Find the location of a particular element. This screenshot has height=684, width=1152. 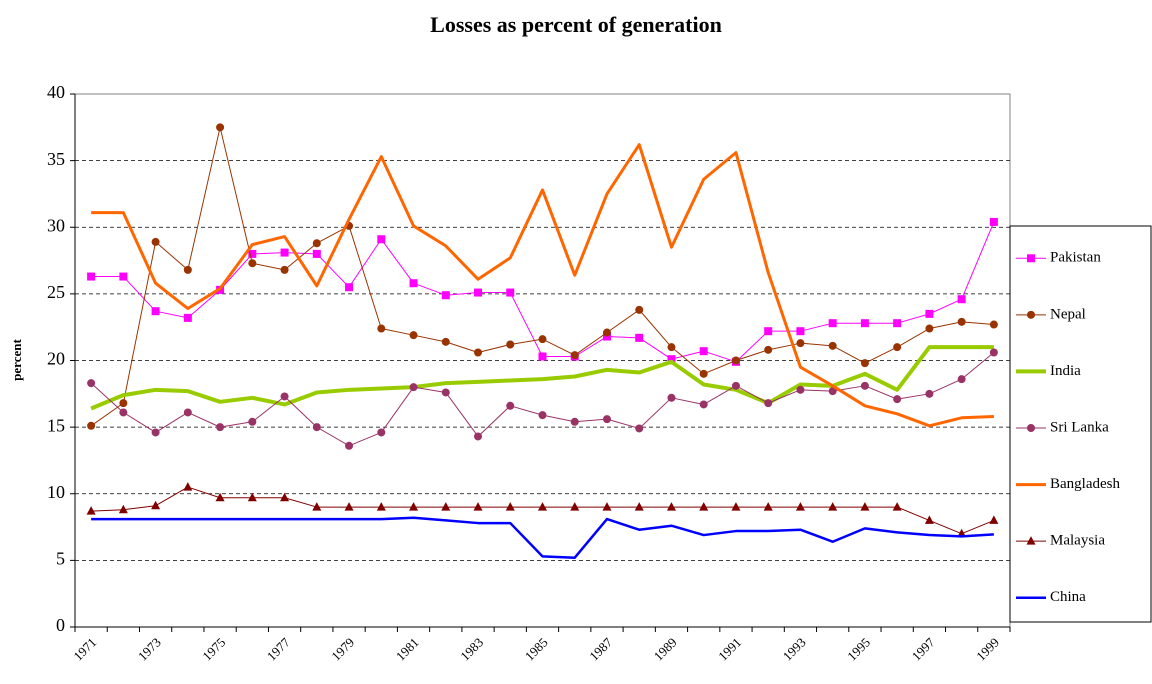

x-tick-label: 1979 is located at coordinates (342, 649).